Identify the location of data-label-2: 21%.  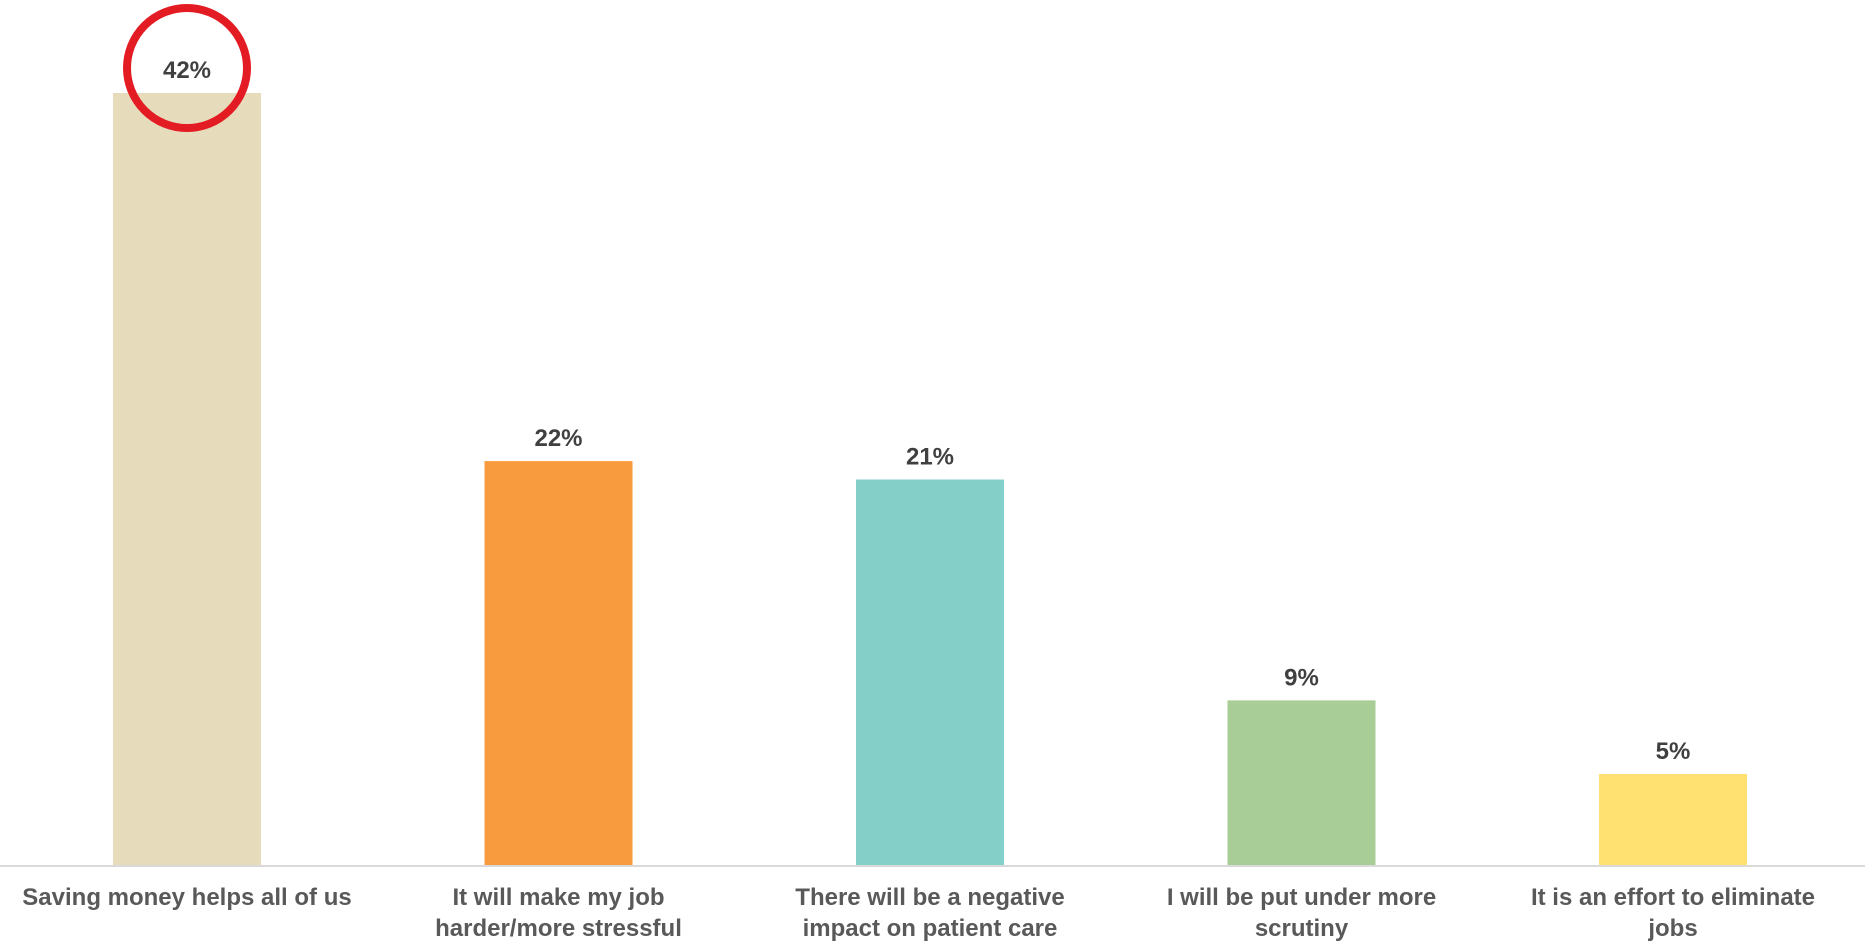
(930, 457).